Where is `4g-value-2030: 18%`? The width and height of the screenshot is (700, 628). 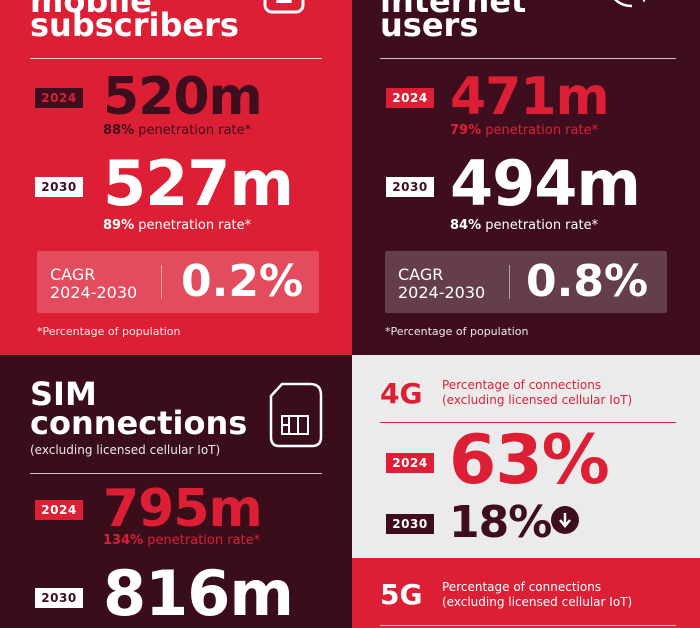 4g-value-2030: 18% is located at coordinates (500, 522).